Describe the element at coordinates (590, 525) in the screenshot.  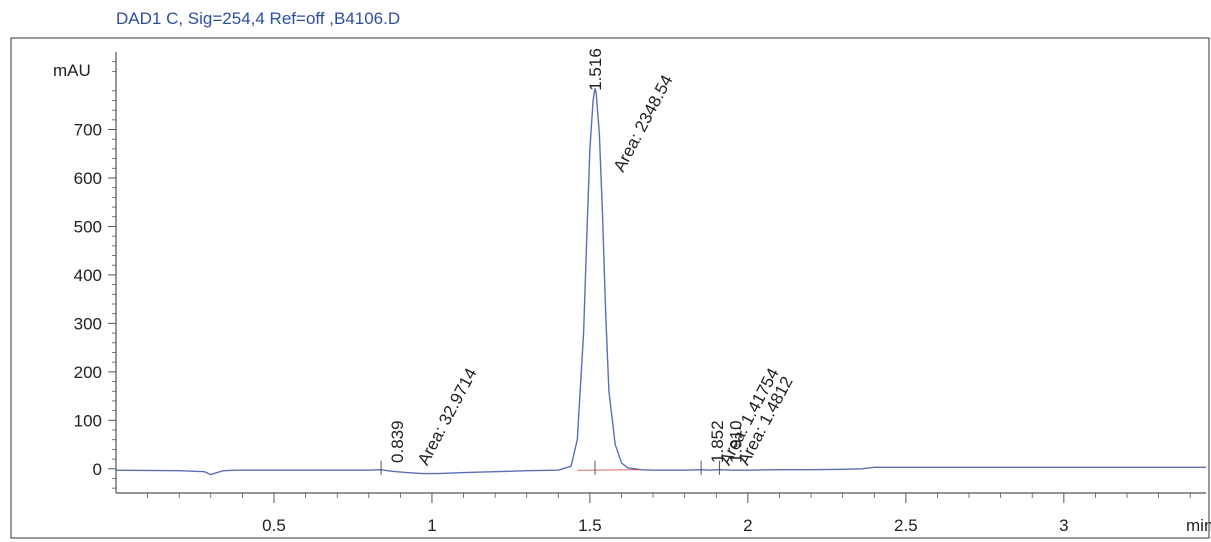
I see `x-tick-label: 1.5` at that location.